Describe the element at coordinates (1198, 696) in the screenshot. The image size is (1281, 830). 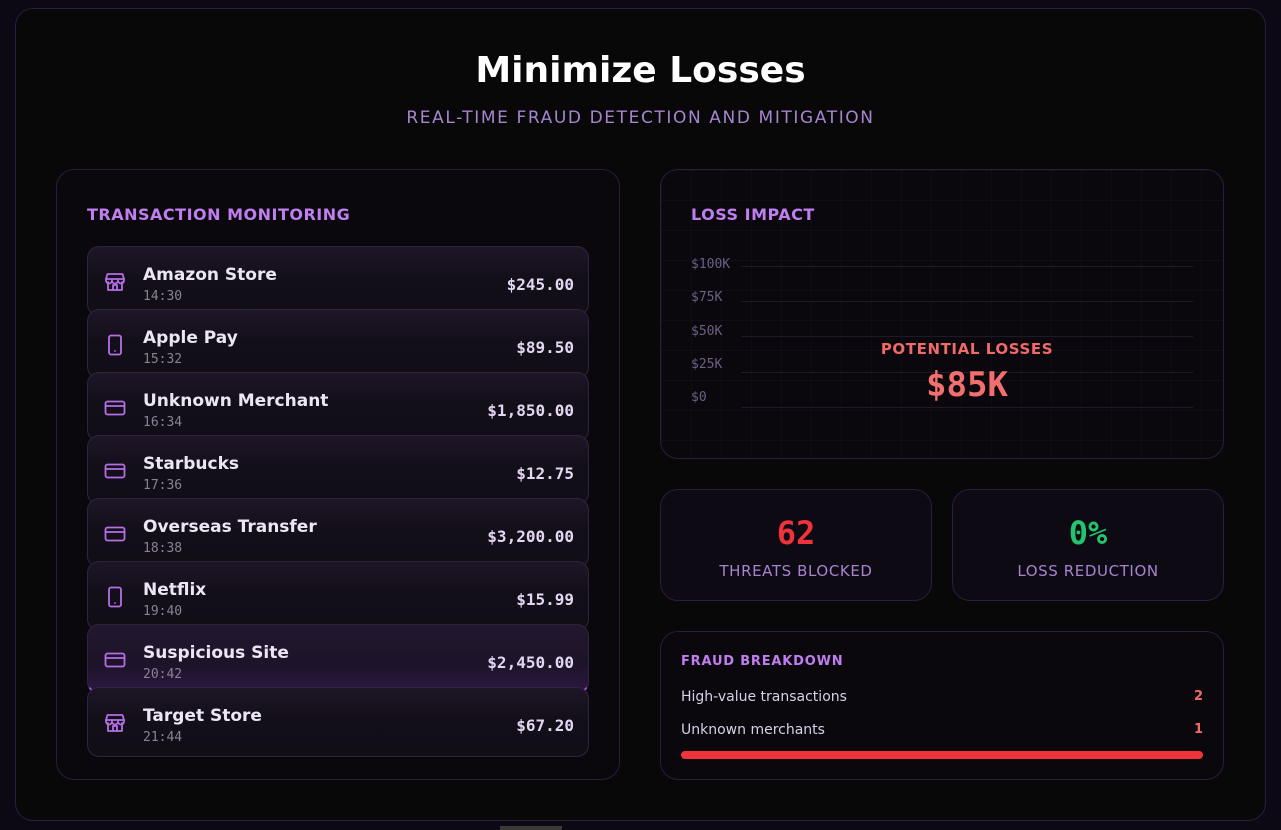
I see `breakdown-row-count: 2` at that location.